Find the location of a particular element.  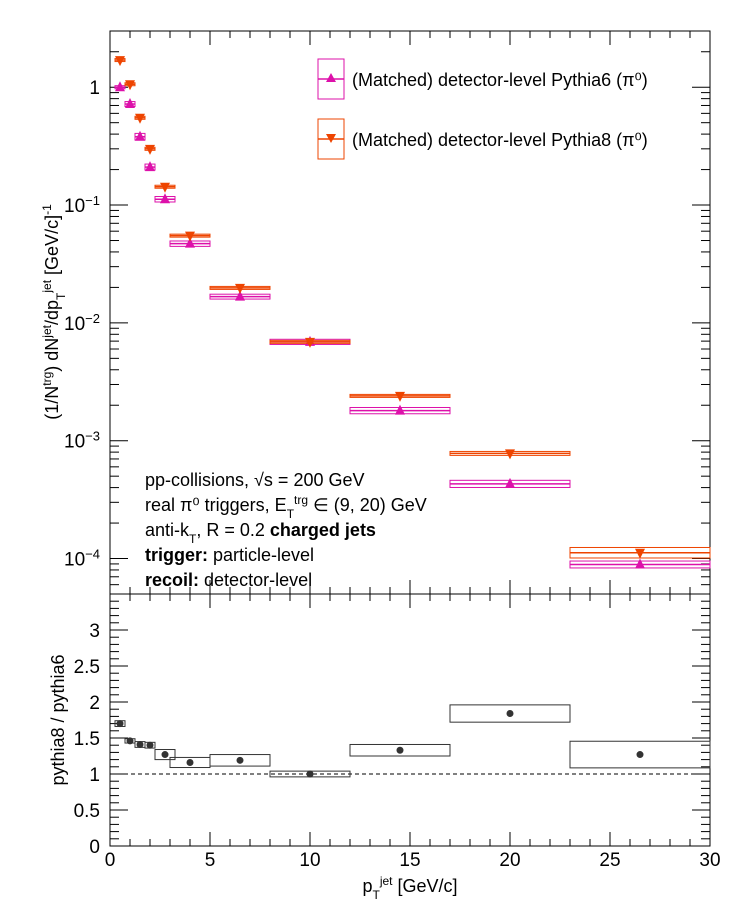

annotation-collision: pp-collisions, √s = 200 GeV is located at coordinates (255, 480).